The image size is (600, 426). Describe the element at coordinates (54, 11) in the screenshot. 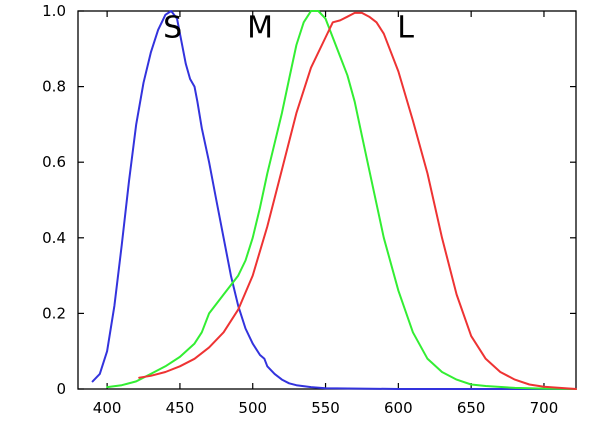

I see `y-tick-label: 1.0` at that location.